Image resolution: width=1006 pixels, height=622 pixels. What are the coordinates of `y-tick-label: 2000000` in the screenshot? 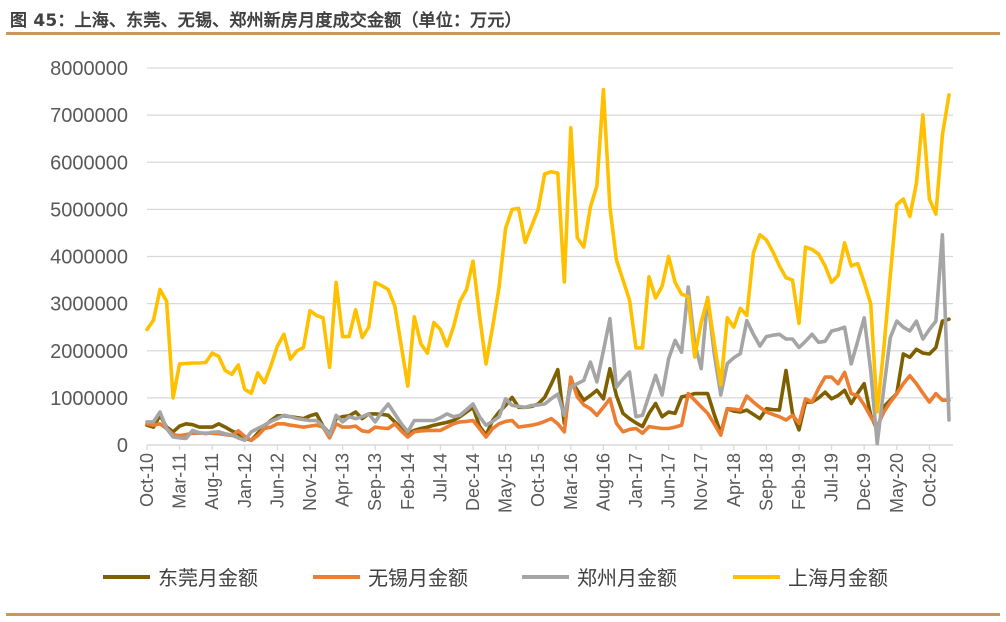 It's located at (89, 352).